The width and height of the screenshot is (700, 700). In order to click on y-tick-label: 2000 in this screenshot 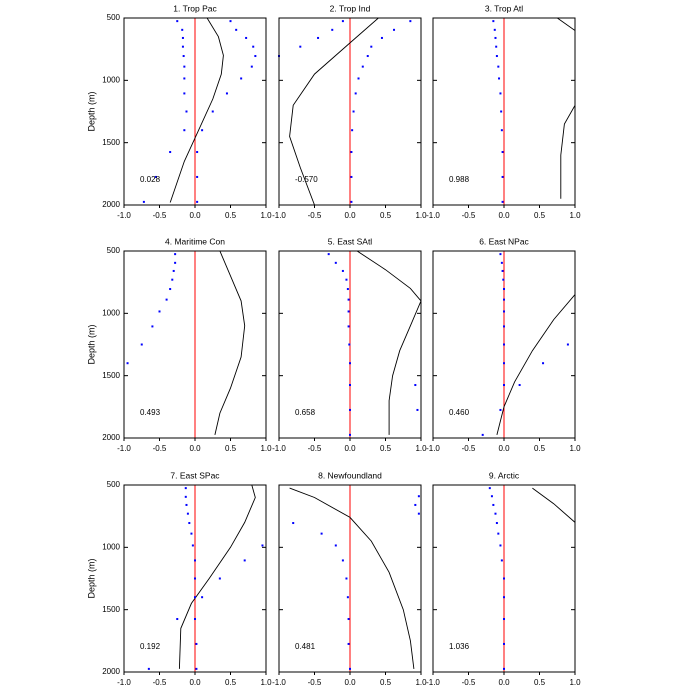, I will do `click(111, 671)`.